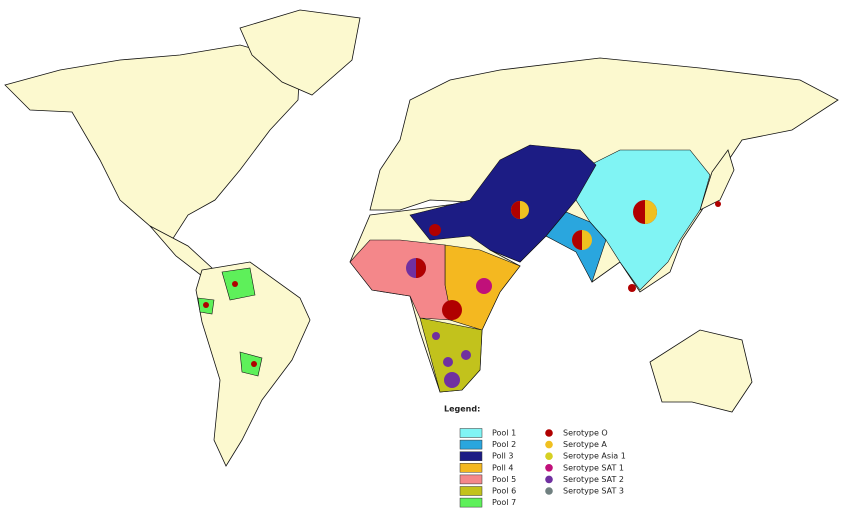 This screenshot has width=850, height=516. Describe the element at coordinates (181, 251) in the screenshot. I see `central-america` at that location.